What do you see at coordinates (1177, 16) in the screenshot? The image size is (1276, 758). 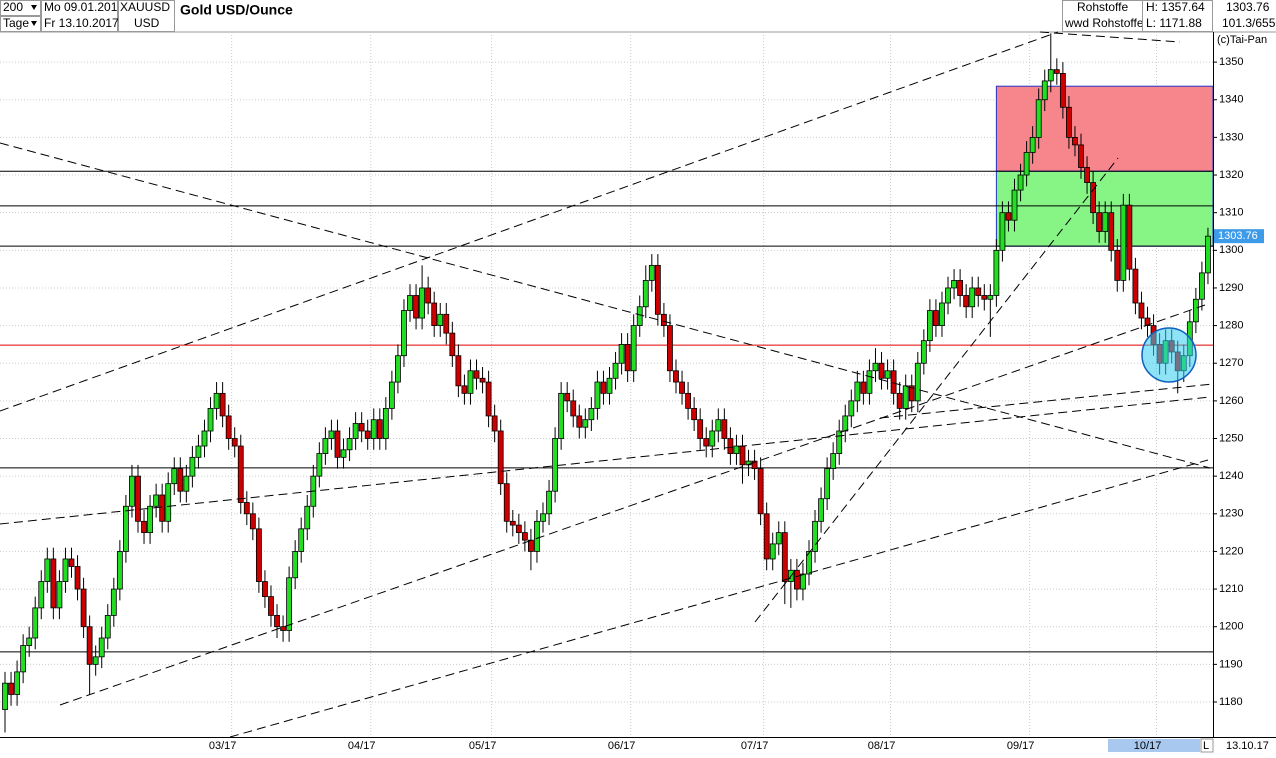 I see `range-box` at bounding box center [1177, 16].